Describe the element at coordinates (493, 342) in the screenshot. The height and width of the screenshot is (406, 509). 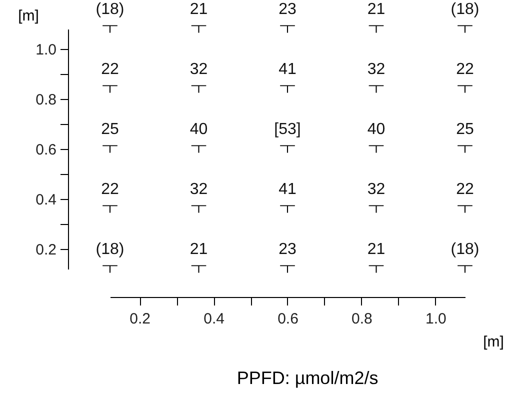
I see `x-axis-title: [m]` at that location.